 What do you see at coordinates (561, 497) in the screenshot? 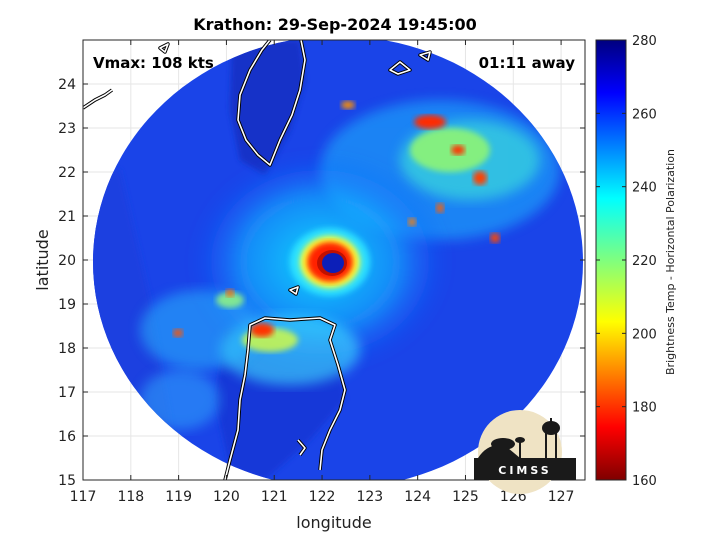
I see `x-tick-label: 127` at bounding box center [561, 497].